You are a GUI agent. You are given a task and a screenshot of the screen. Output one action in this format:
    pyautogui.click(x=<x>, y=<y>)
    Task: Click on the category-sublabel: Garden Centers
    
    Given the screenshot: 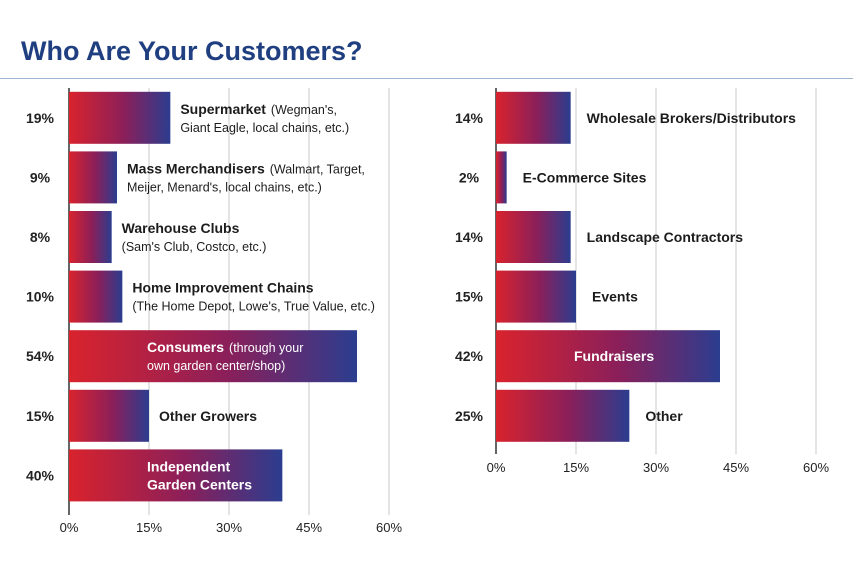 What is the action you would take?
    pyautogui.click(x=199, y=484)
    